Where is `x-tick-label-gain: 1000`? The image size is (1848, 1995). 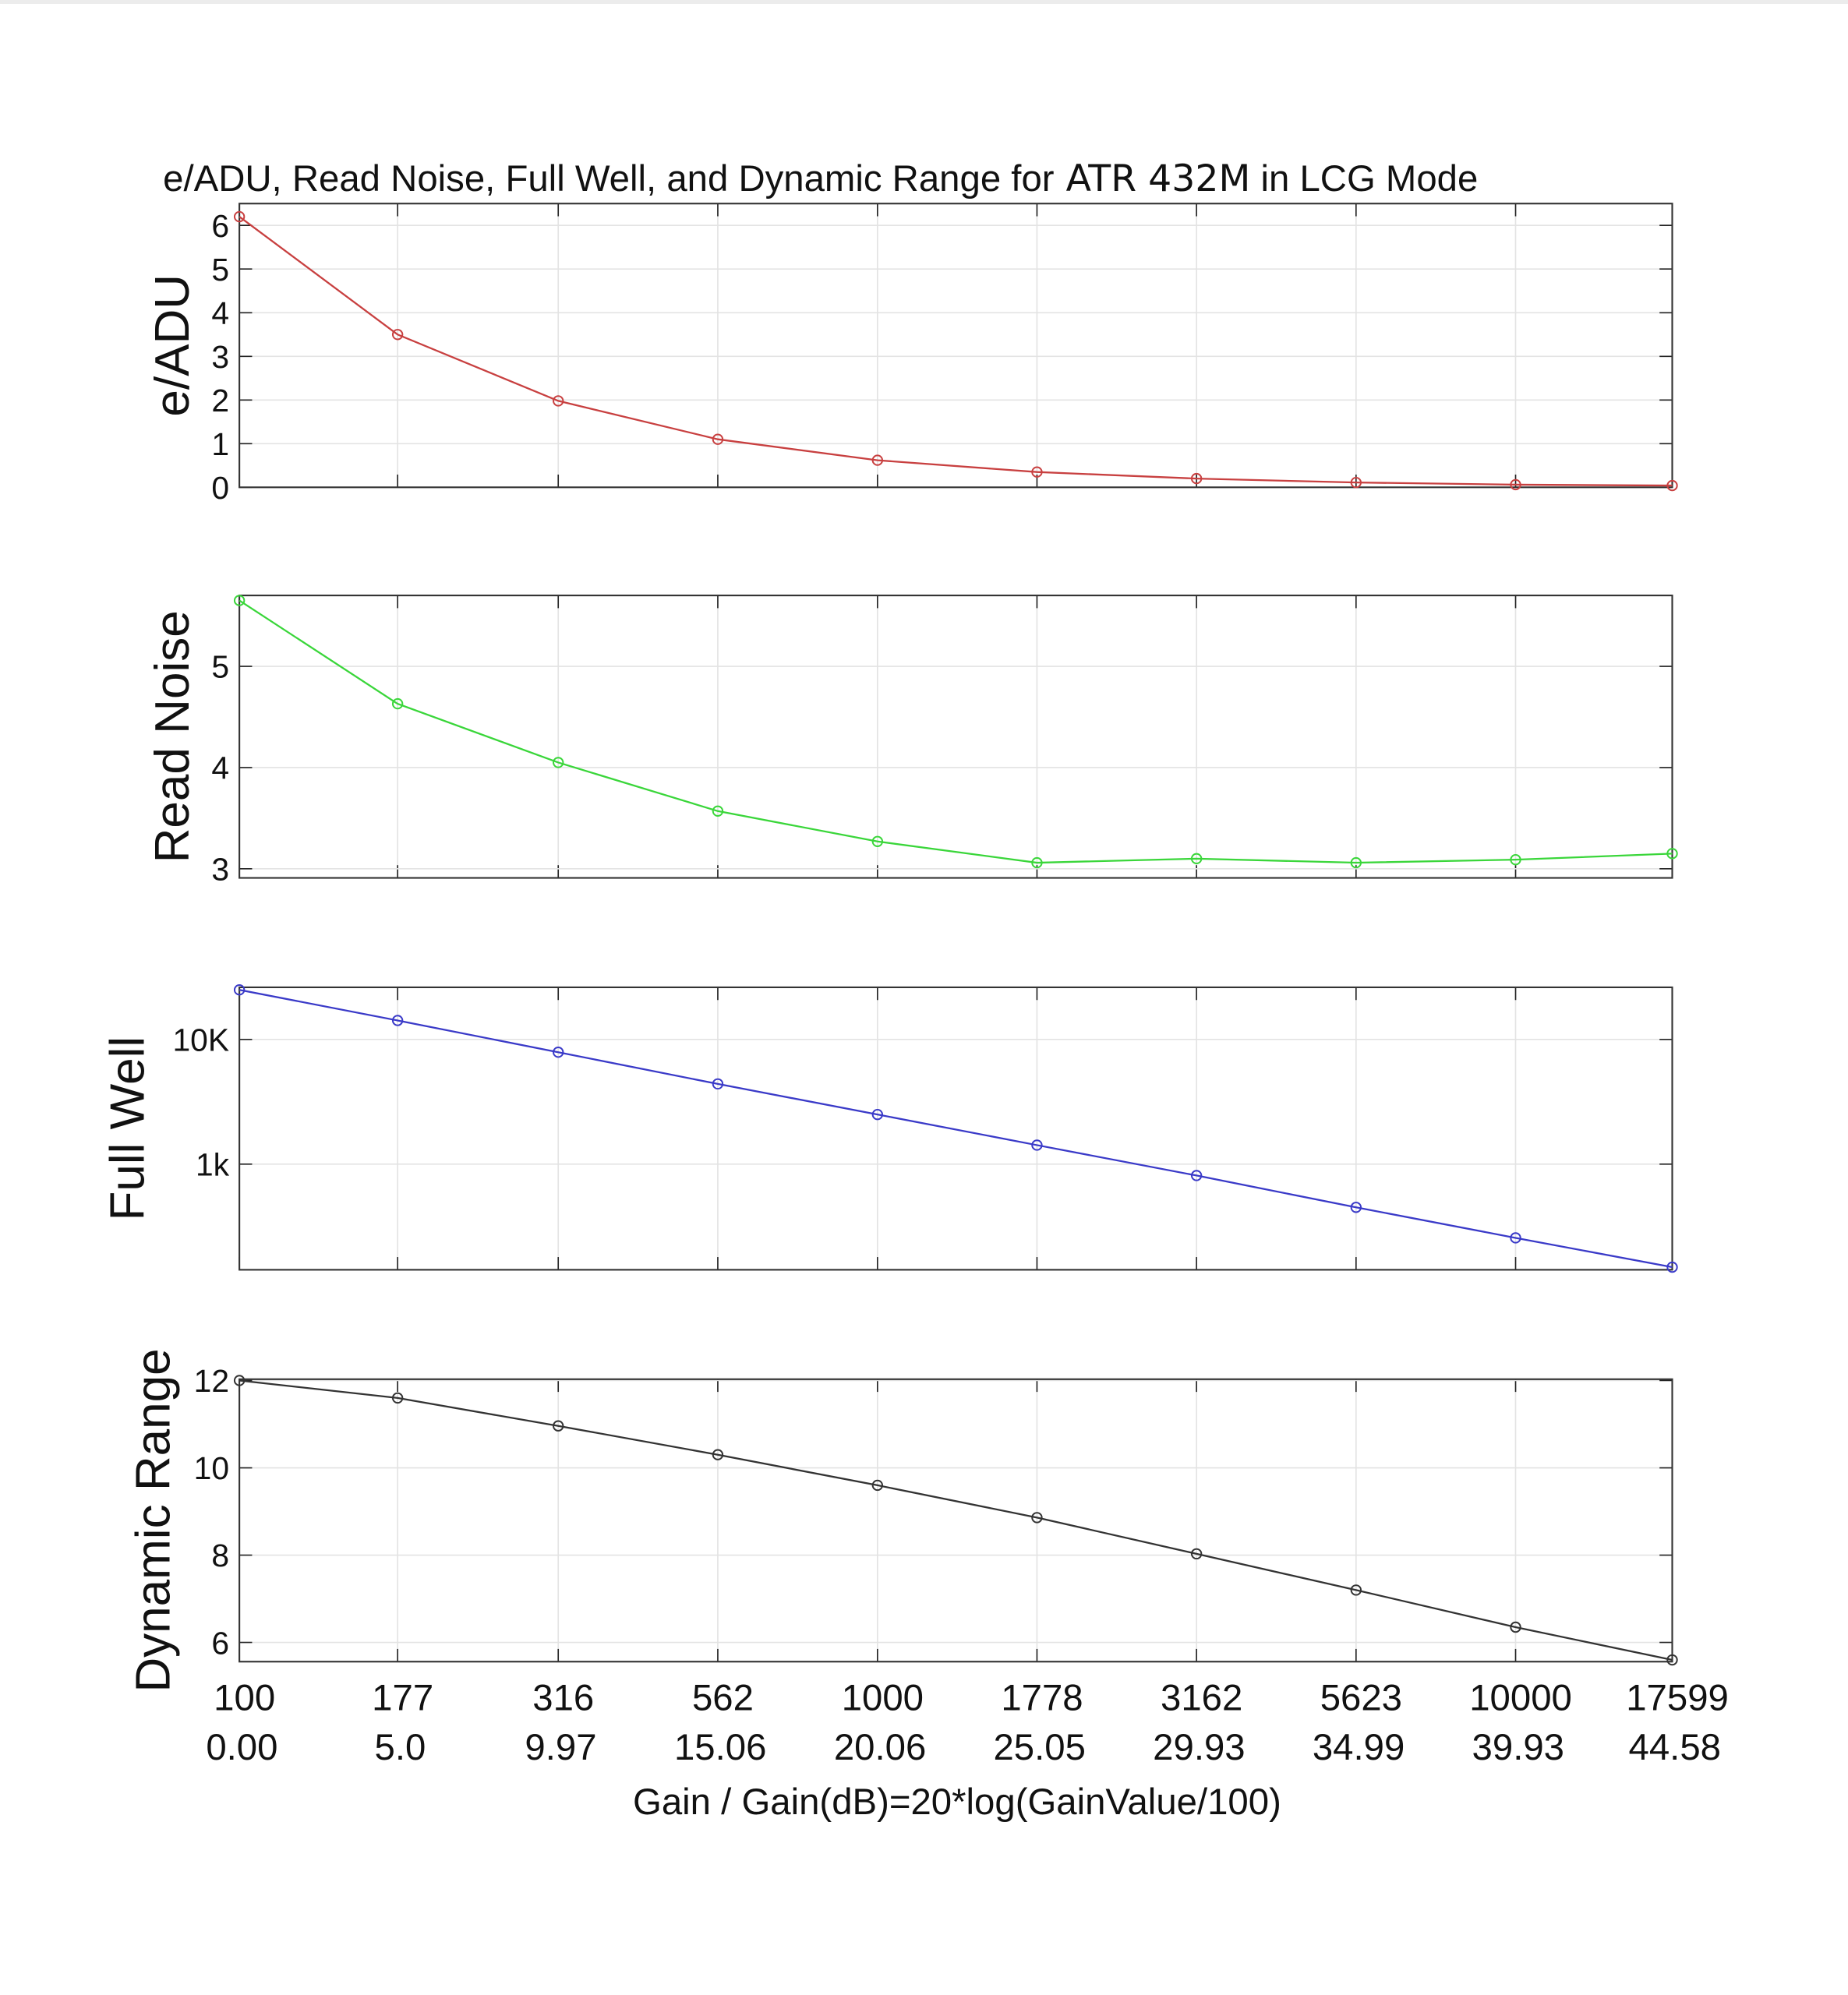 x-tick-label-gain: 1000 is located at coordinates (883, 1697).